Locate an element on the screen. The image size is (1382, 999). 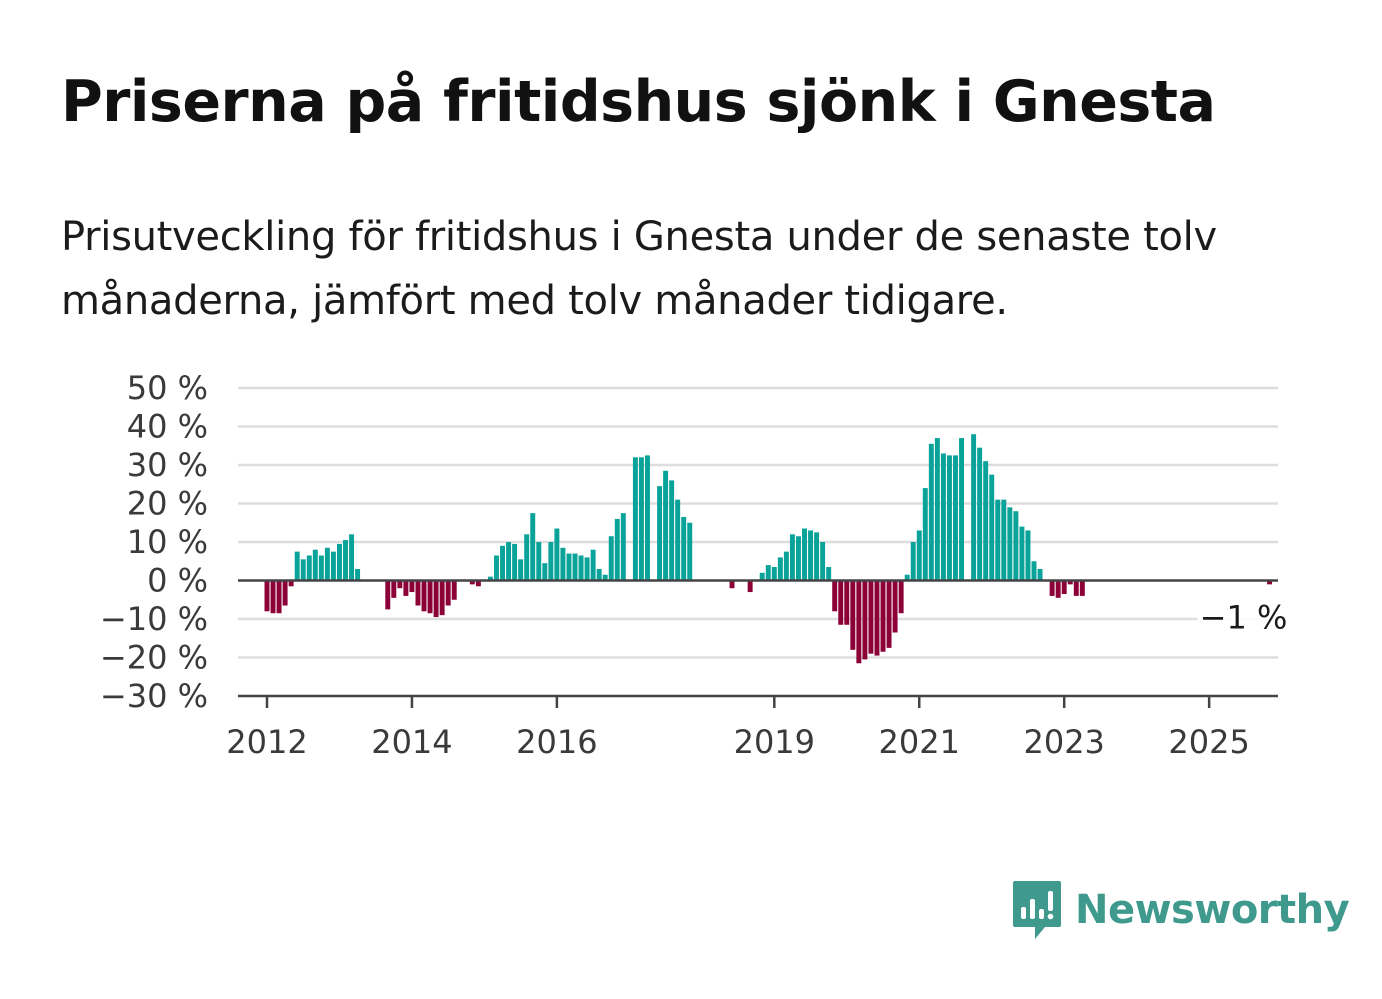
x-tick-label: 2016 is located at coordinates (556, 742).